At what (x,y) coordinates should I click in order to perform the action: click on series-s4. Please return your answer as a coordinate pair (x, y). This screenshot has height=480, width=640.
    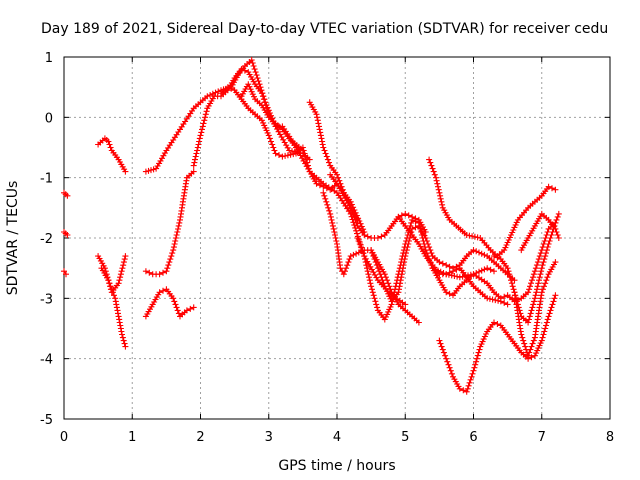
    Looking at the image, I should click on (112, 155).